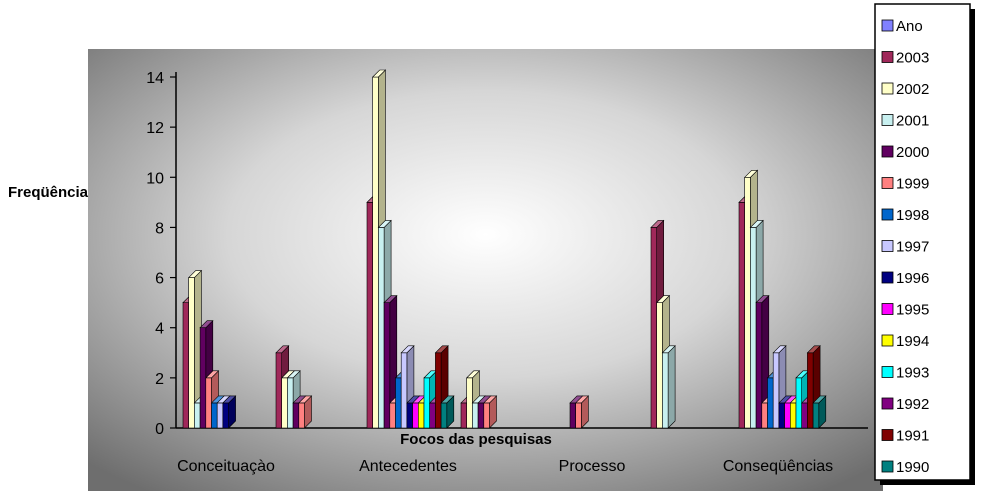  I want to click on x-tick-label: Conseqüências, so click(778, 466).